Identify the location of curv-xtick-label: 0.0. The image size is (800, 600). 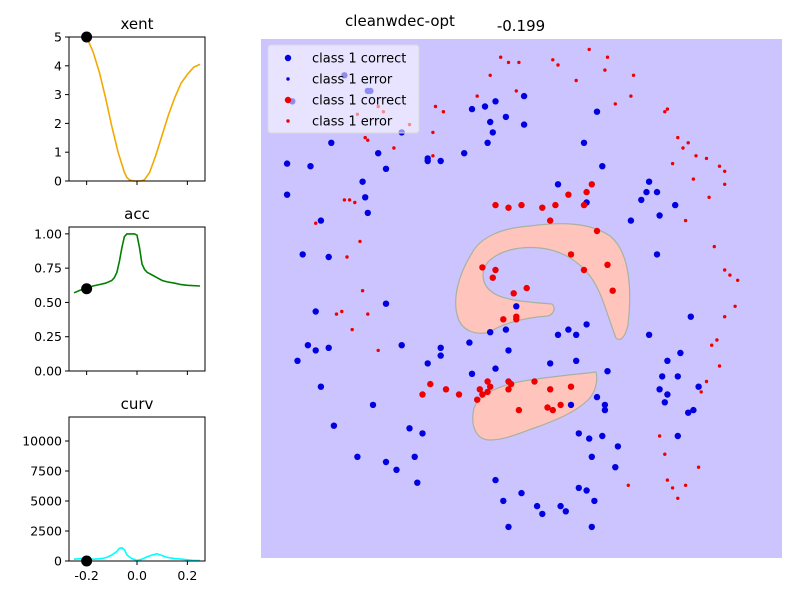
(137, 575).